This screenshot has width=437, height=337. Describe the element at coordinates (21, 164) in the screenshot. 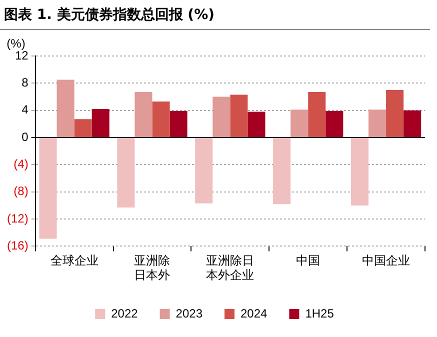

I see `y-tick-label: (4)` at that location.